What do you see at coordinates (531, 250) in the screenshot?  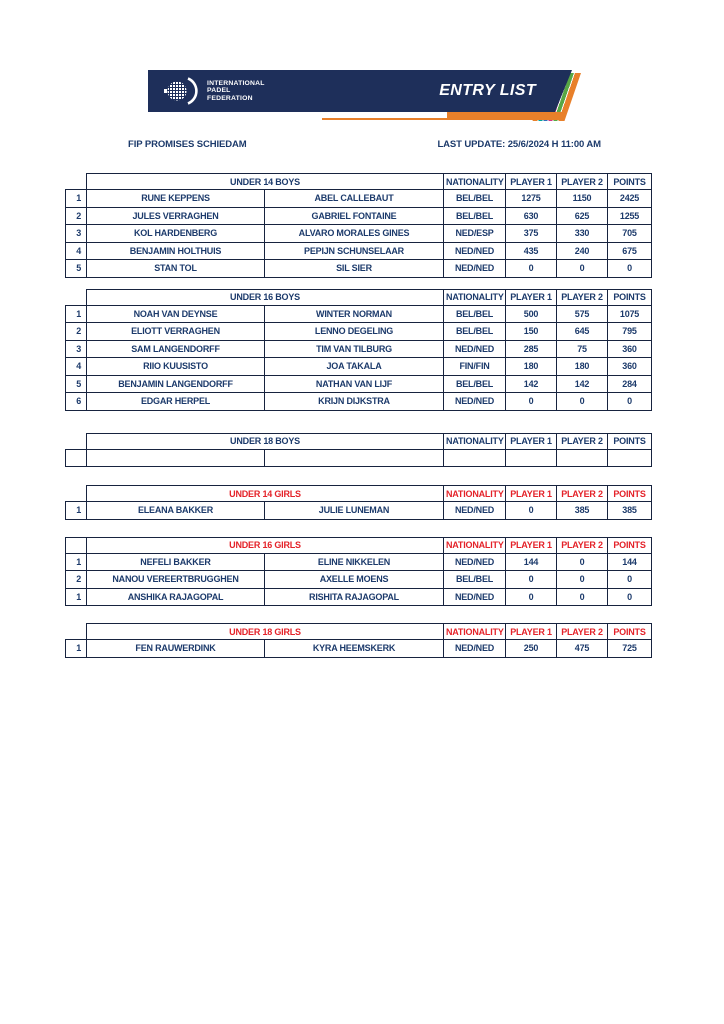 I see `player1-points: 435` at bounding box center [531, 250].